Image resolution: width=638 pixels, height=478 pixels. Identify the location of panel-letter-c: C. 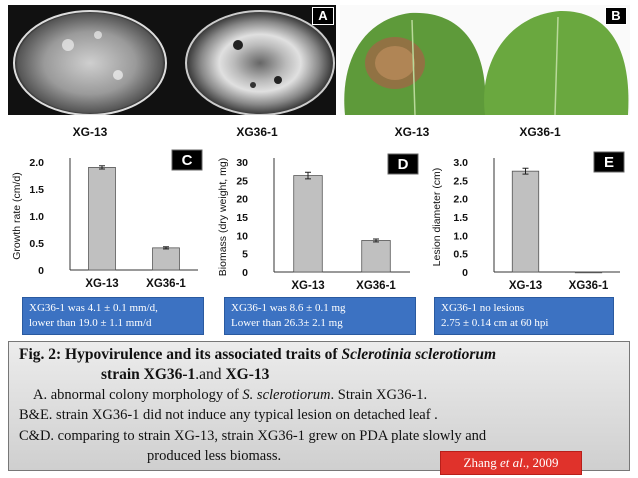
(187, 160).